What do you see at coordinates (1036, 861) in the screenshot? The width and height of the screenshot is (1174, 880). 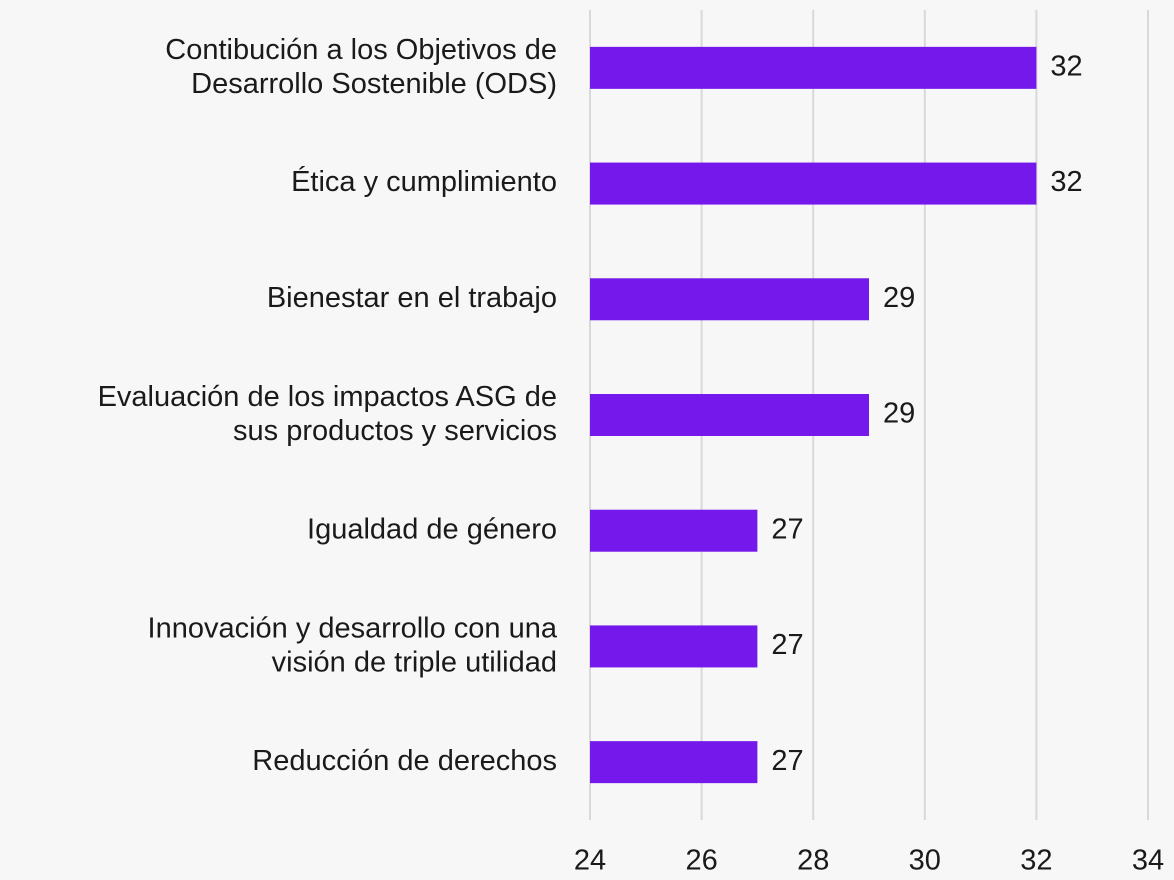 I see `x-tick-label: 32` at bounding box center [1036, 861].